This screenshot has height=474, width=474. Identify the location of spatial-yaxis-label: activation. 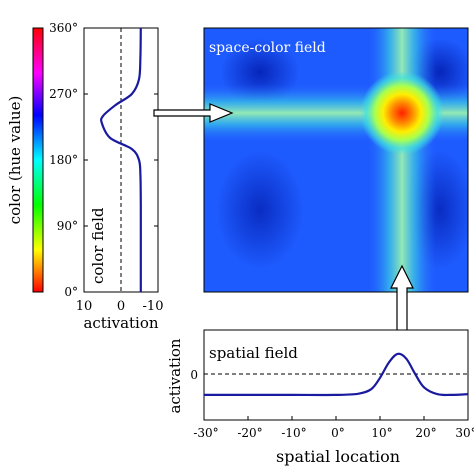
(175, 375).